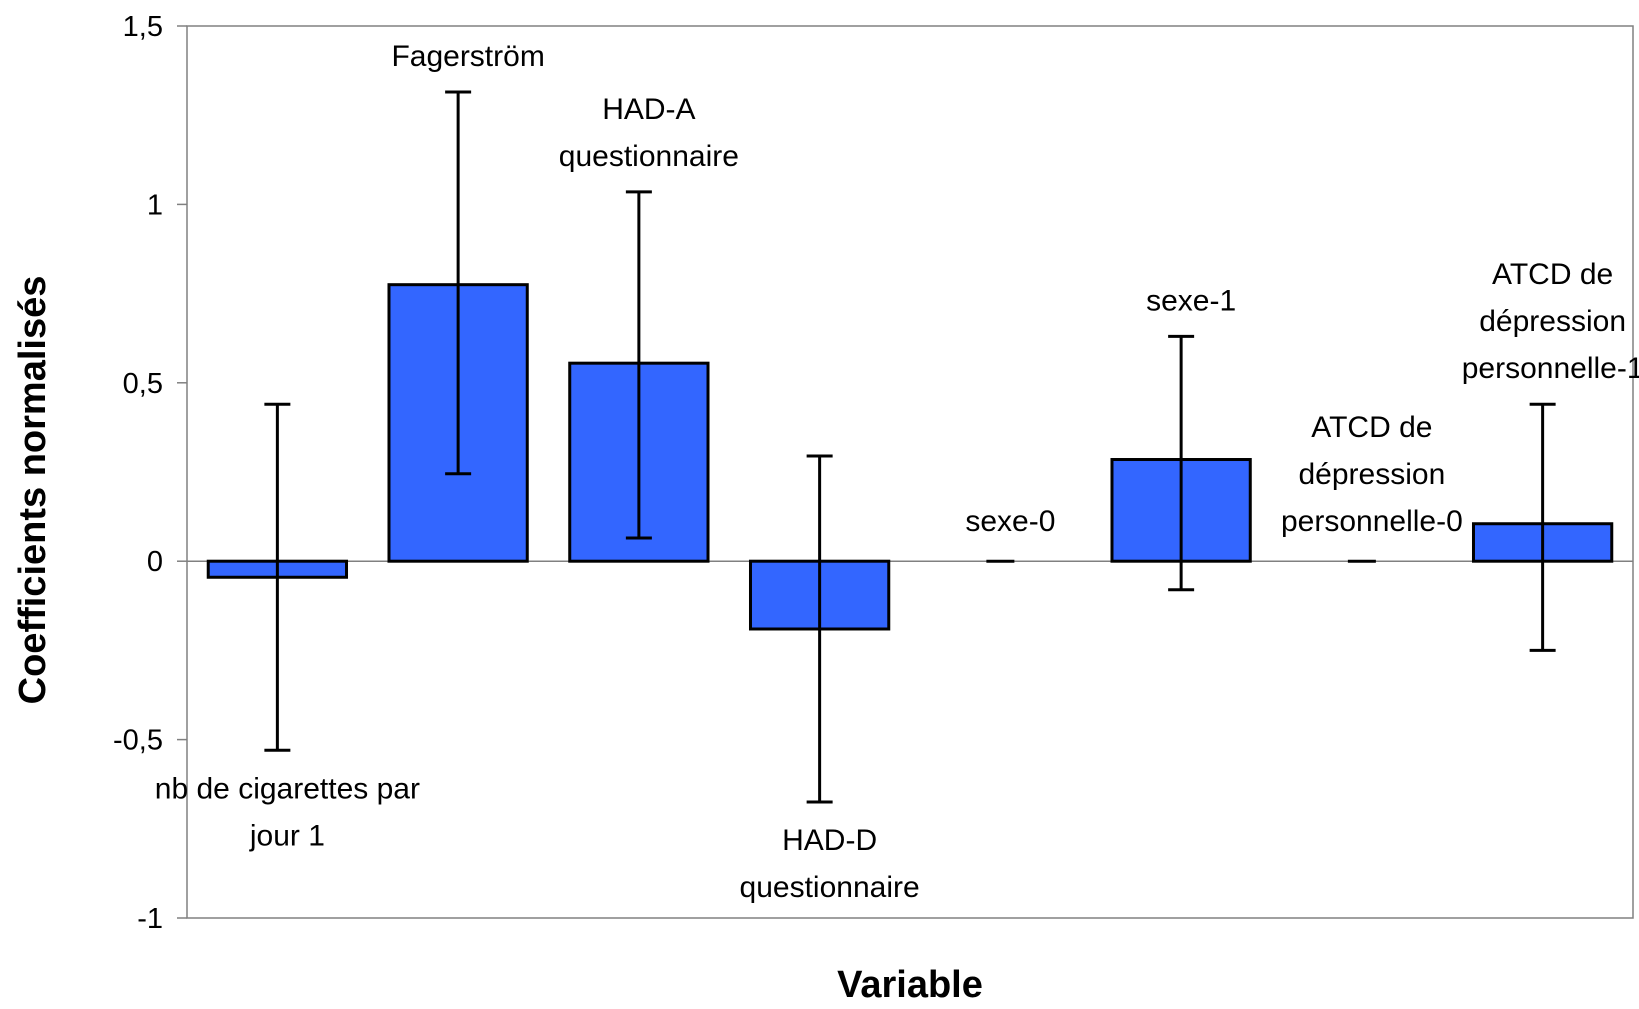 The width and height of the screenshot is (1639, 1009). I want to click on category-label-line: personnelle-1, so click(1550, 368).